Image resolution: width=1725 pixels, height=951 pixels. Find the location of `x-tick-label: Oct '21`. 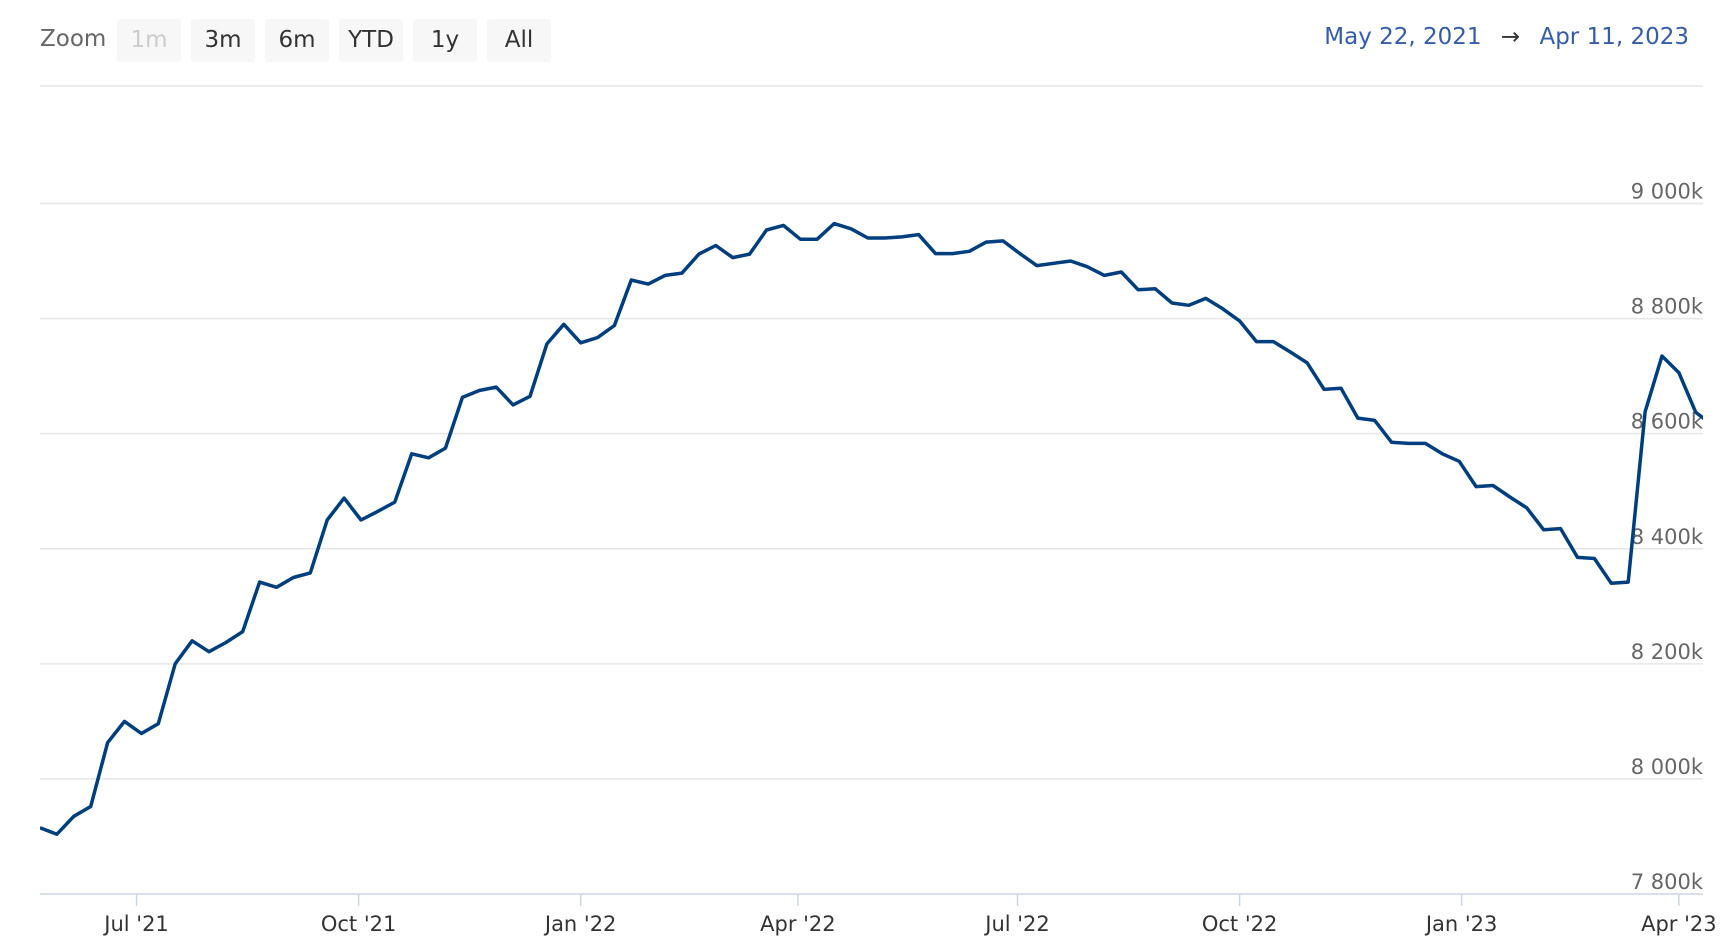

x-tick-label: Oct '21 is located at coordinates (358, 924).